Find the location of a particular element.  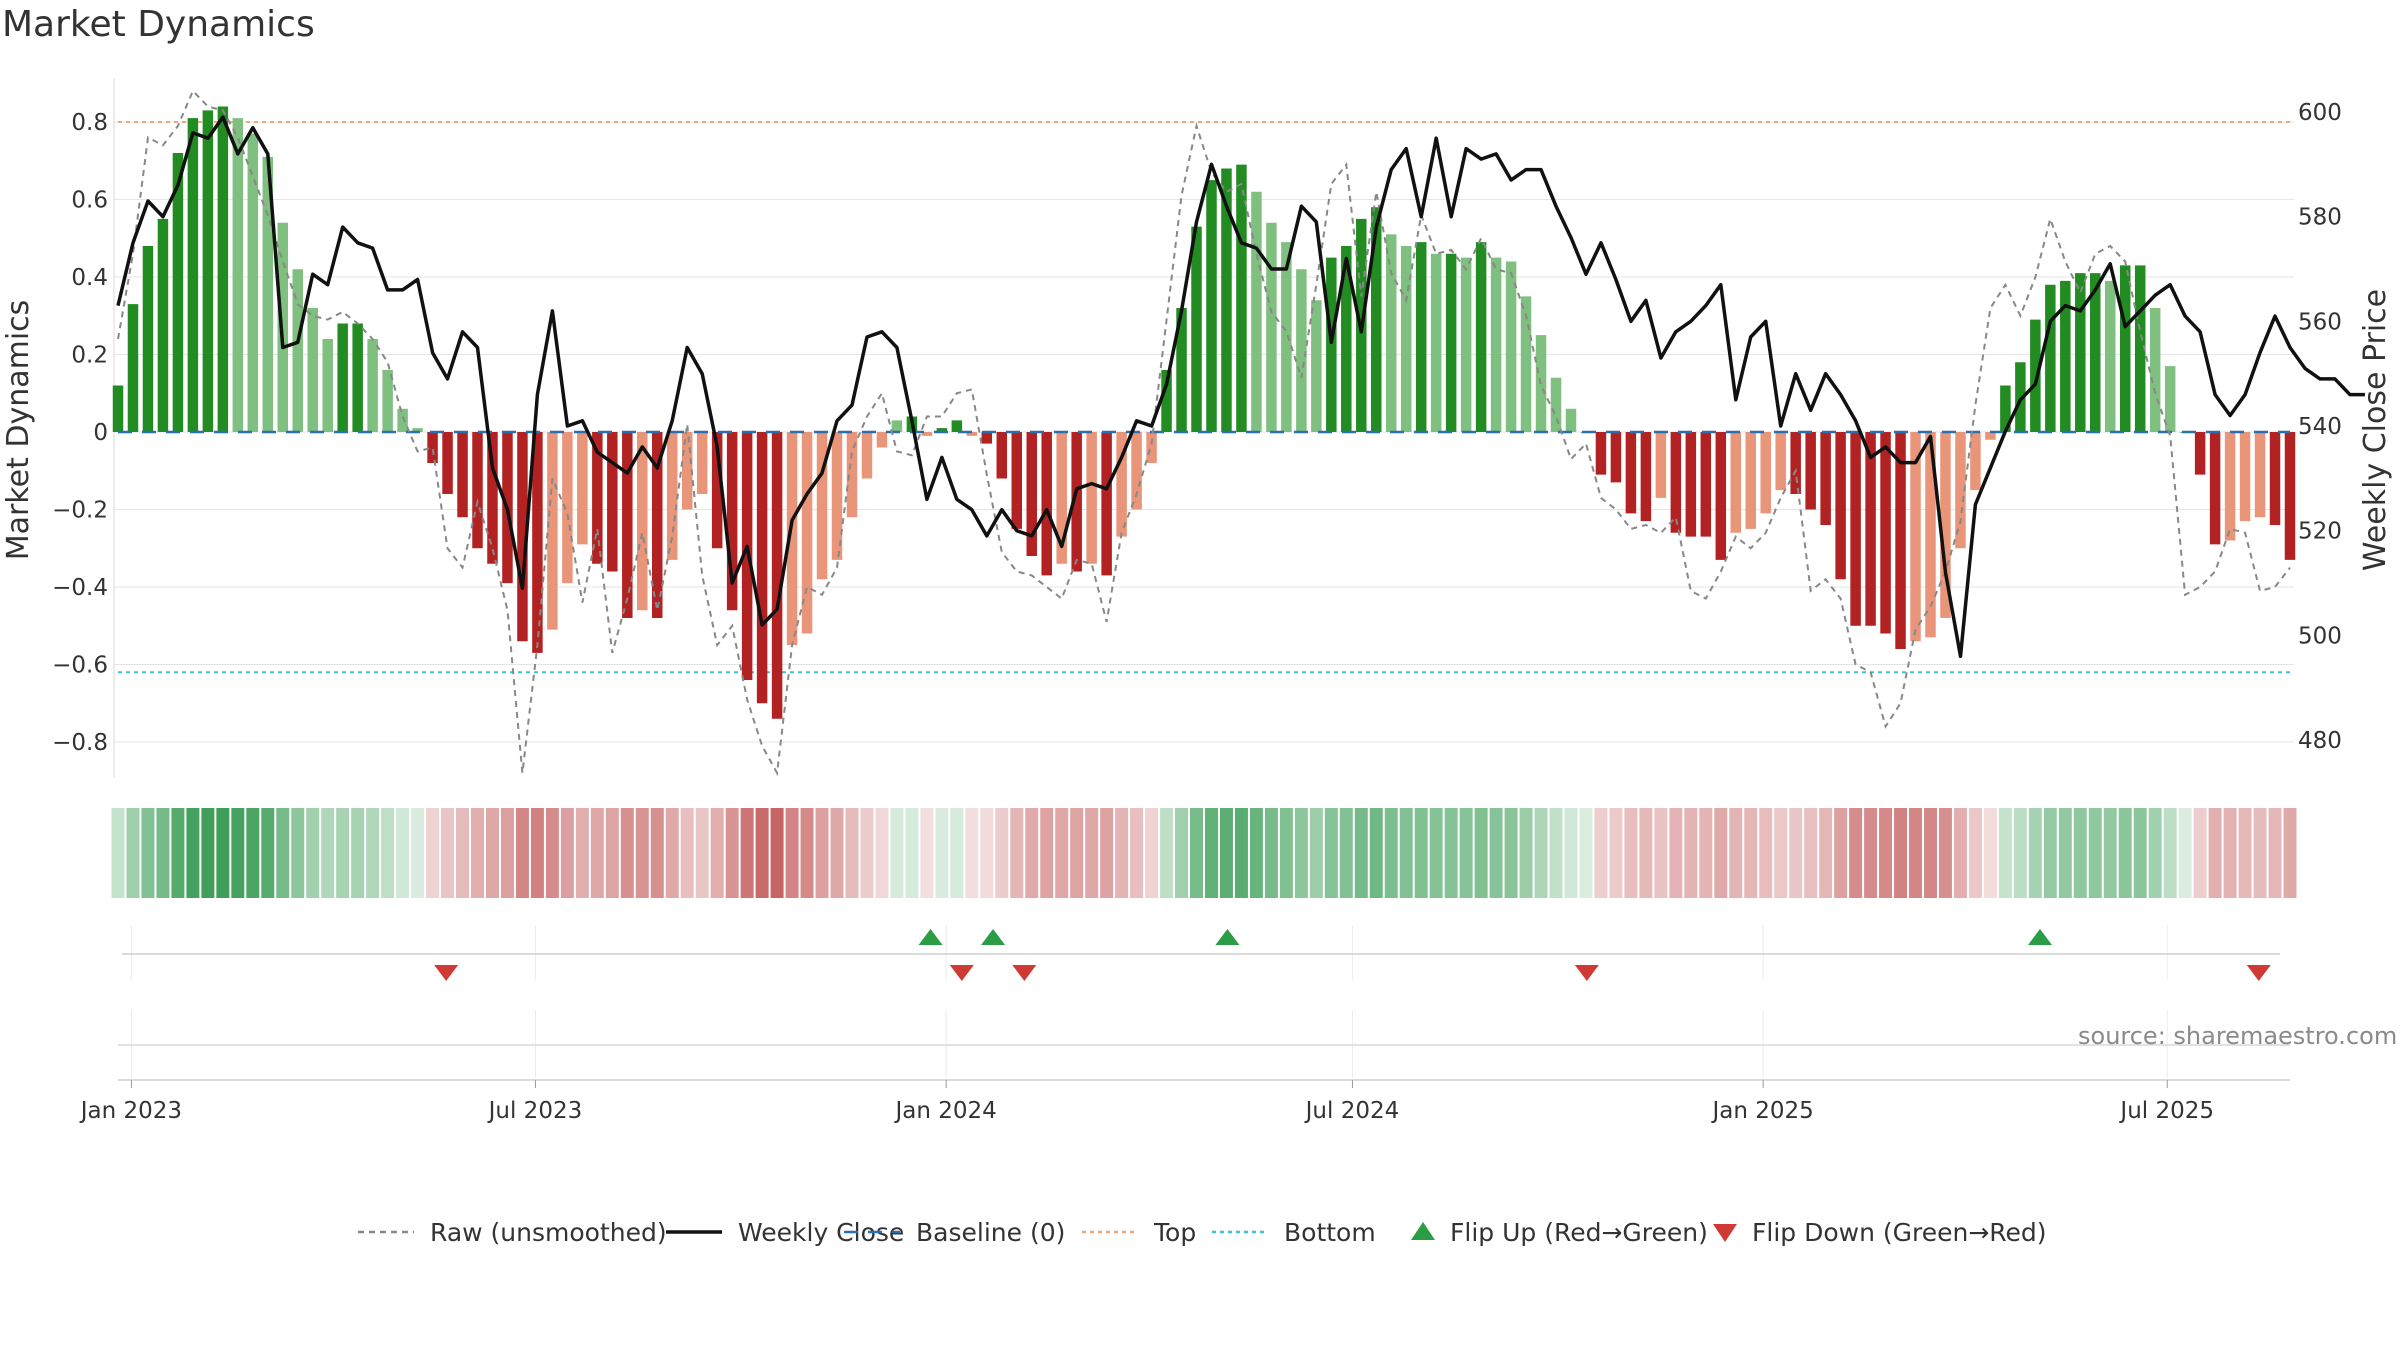

intensity-strip is located at coordinates (1204, 853).